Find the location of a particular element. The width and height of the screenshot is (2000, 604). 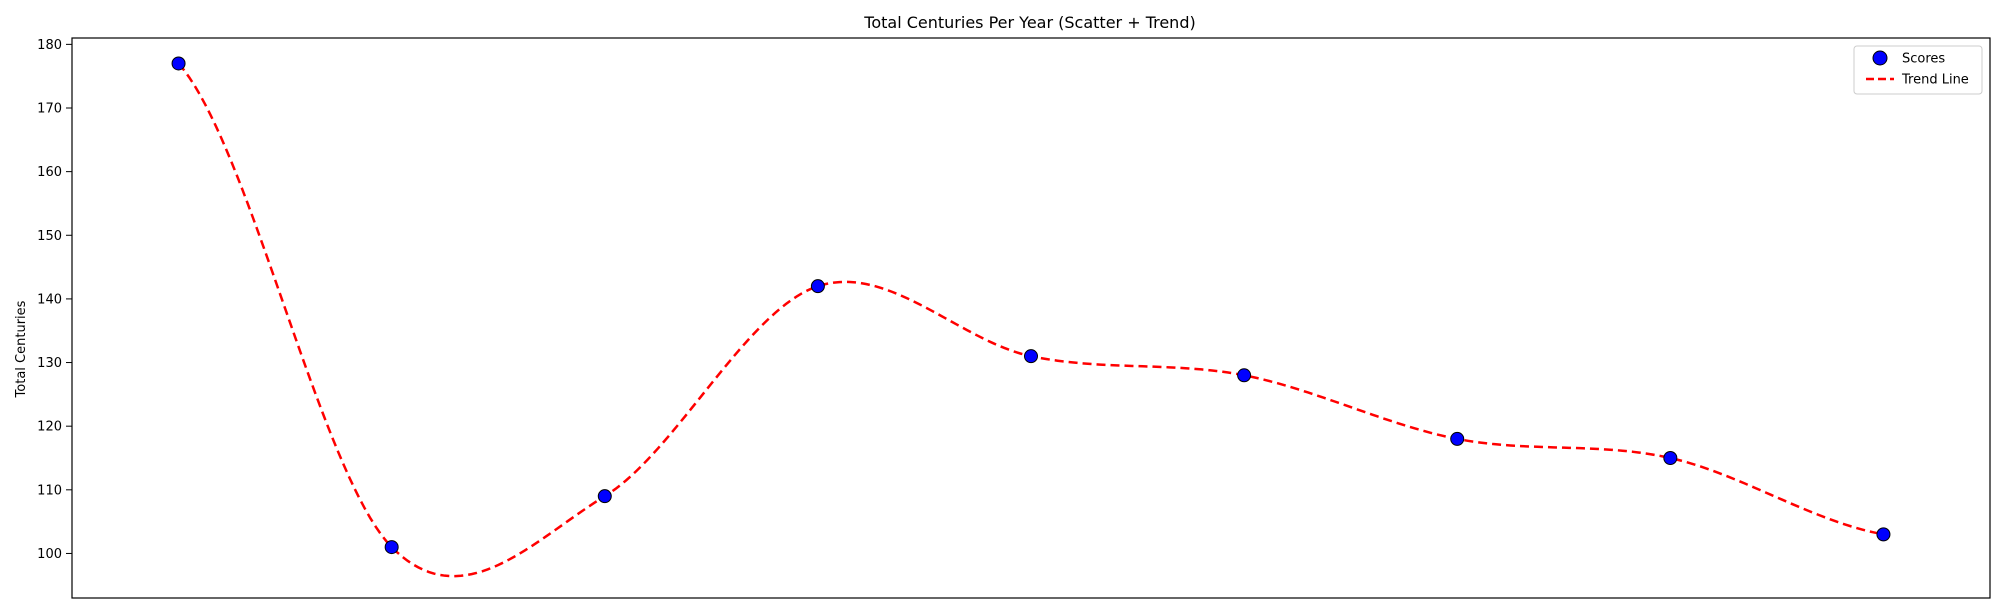

y-tick-label: 140 is located at coordinates (49, 299).